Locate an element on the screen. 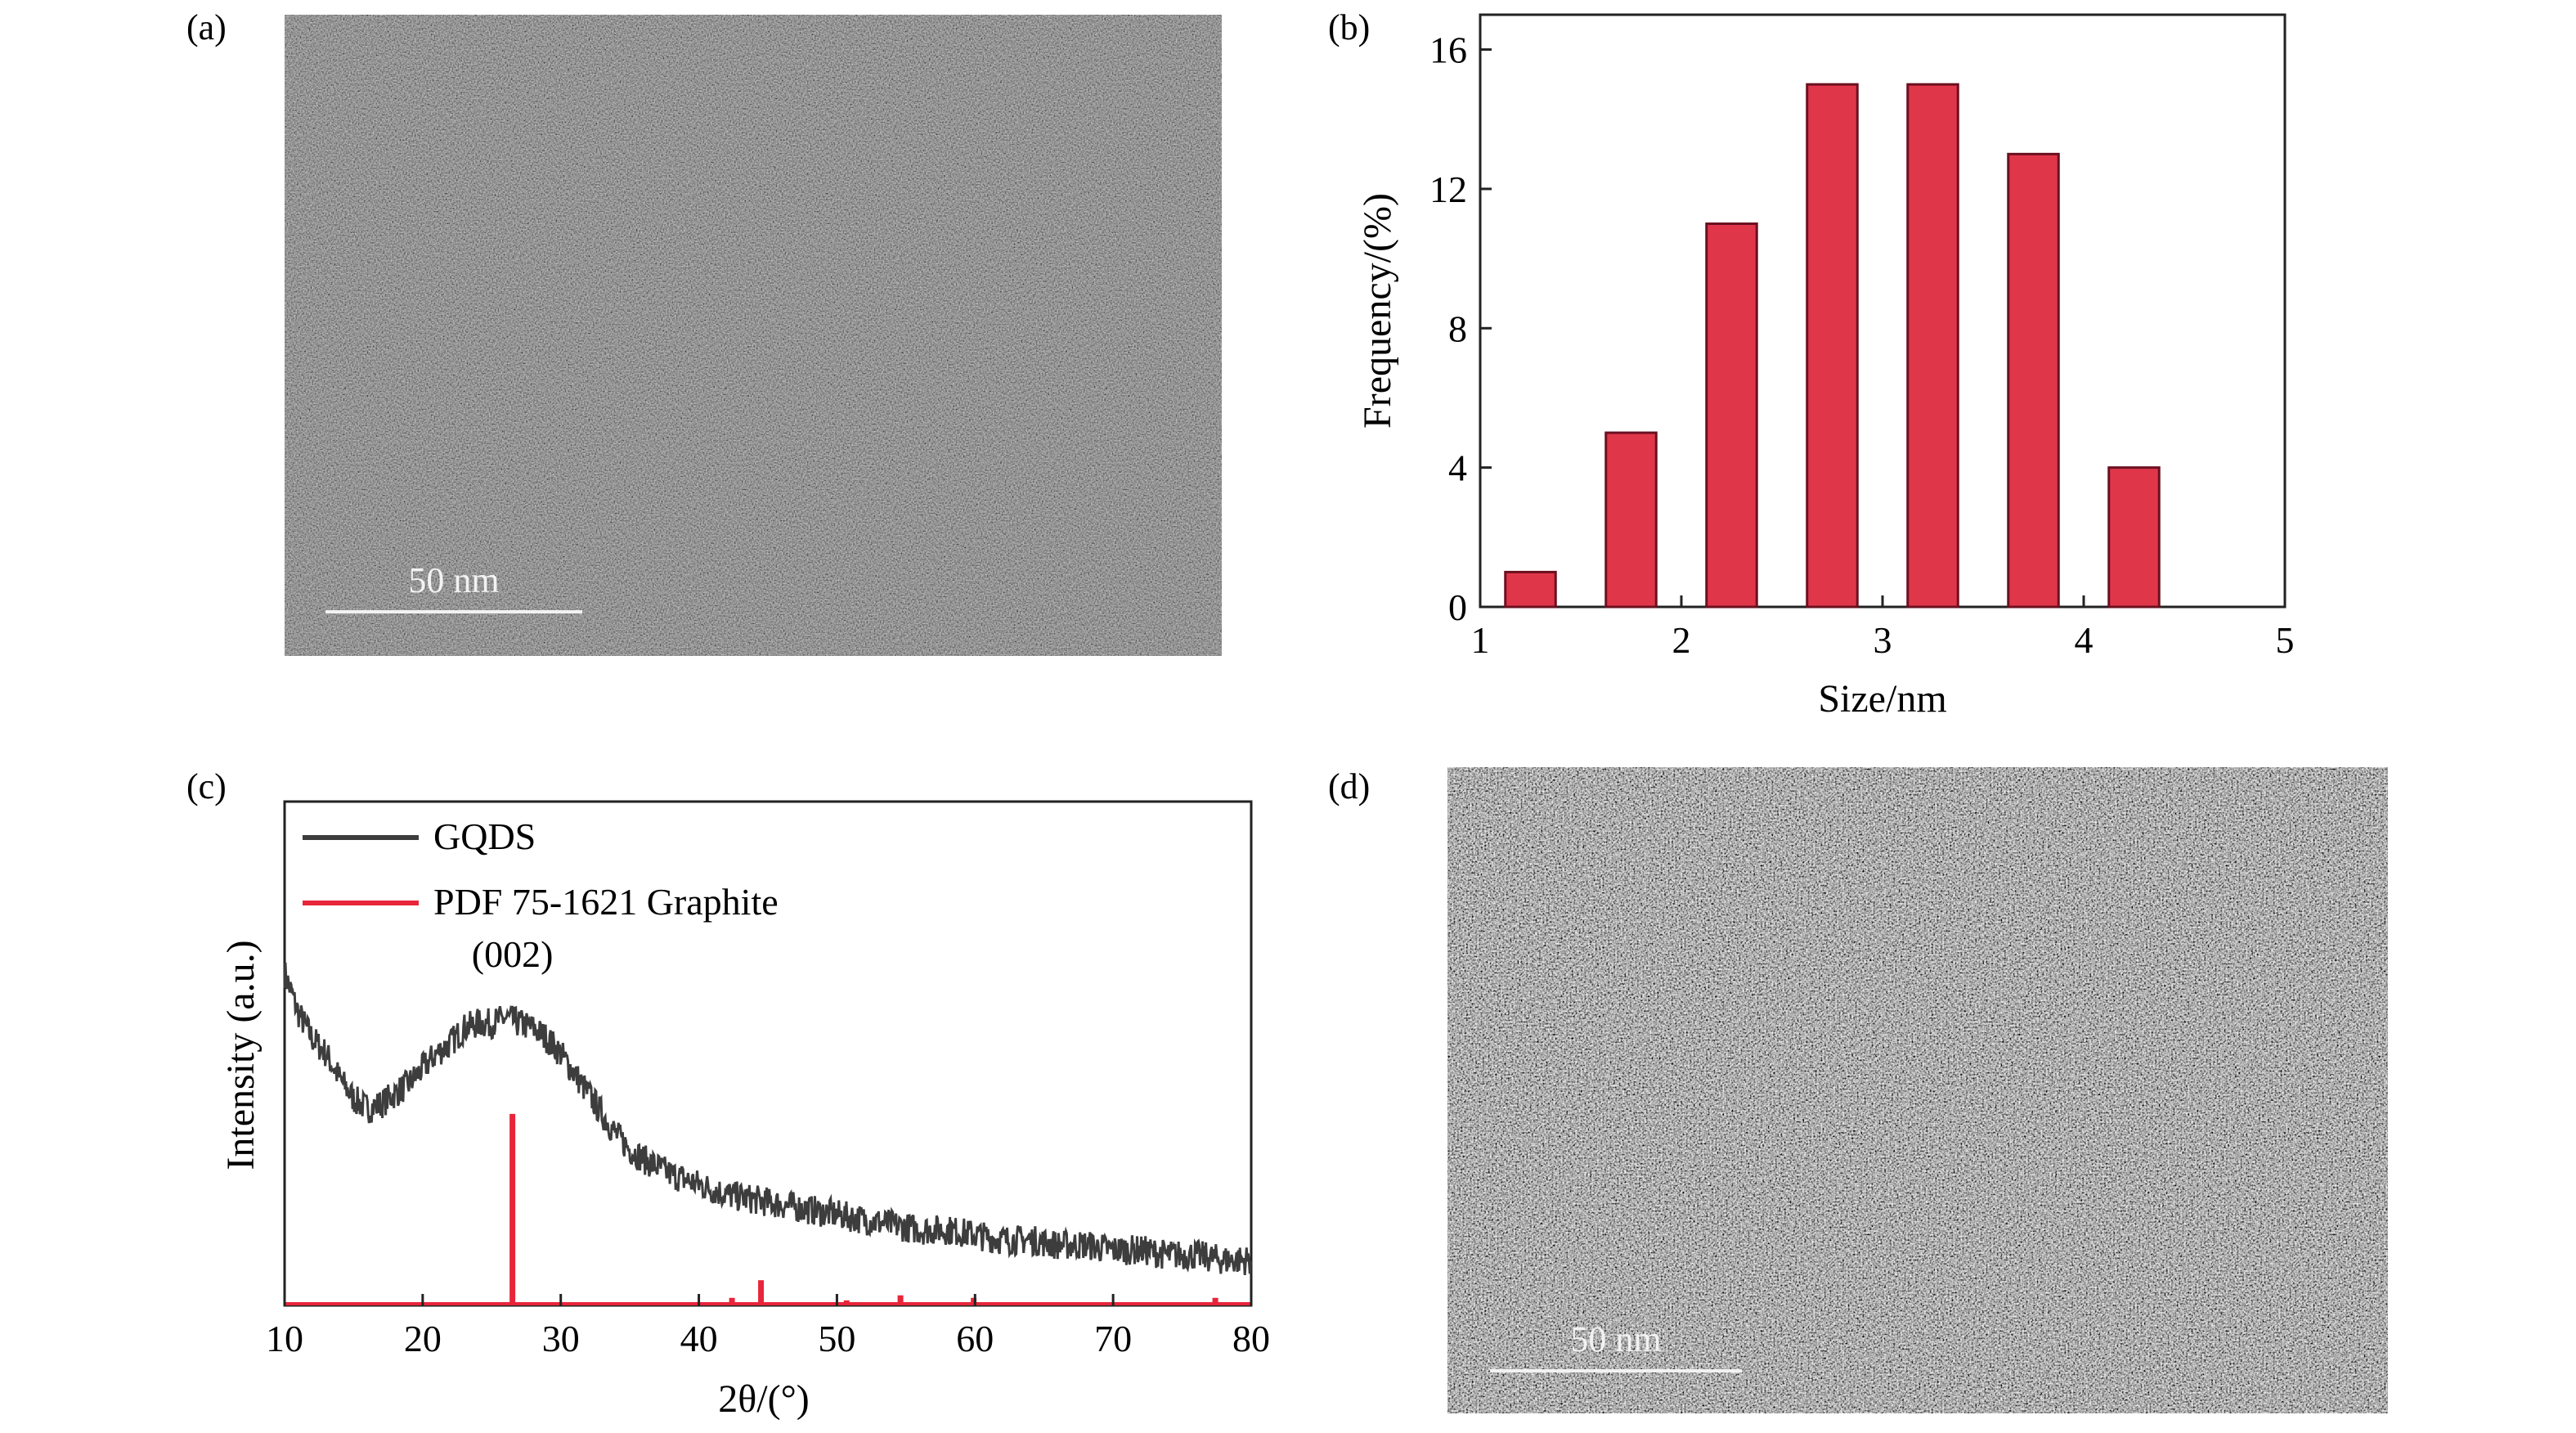 The width and height of the screenshot is (2576, 1433). histogram-bars is located at coordinates (1832, 346).